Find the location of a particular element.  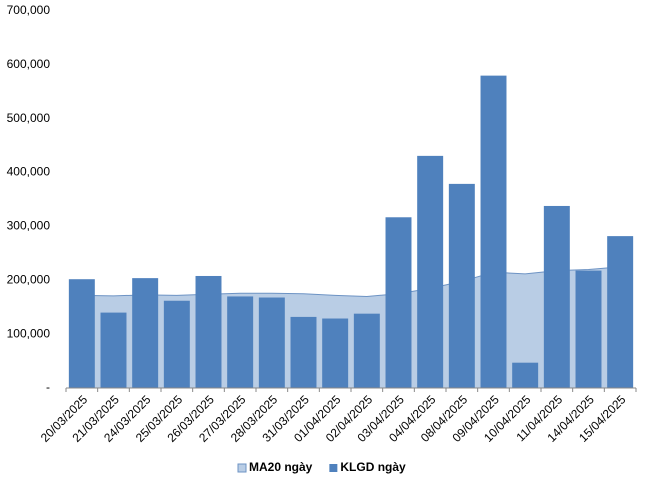

y-tick-label: 200,000 is located at coordinates (29, 279).